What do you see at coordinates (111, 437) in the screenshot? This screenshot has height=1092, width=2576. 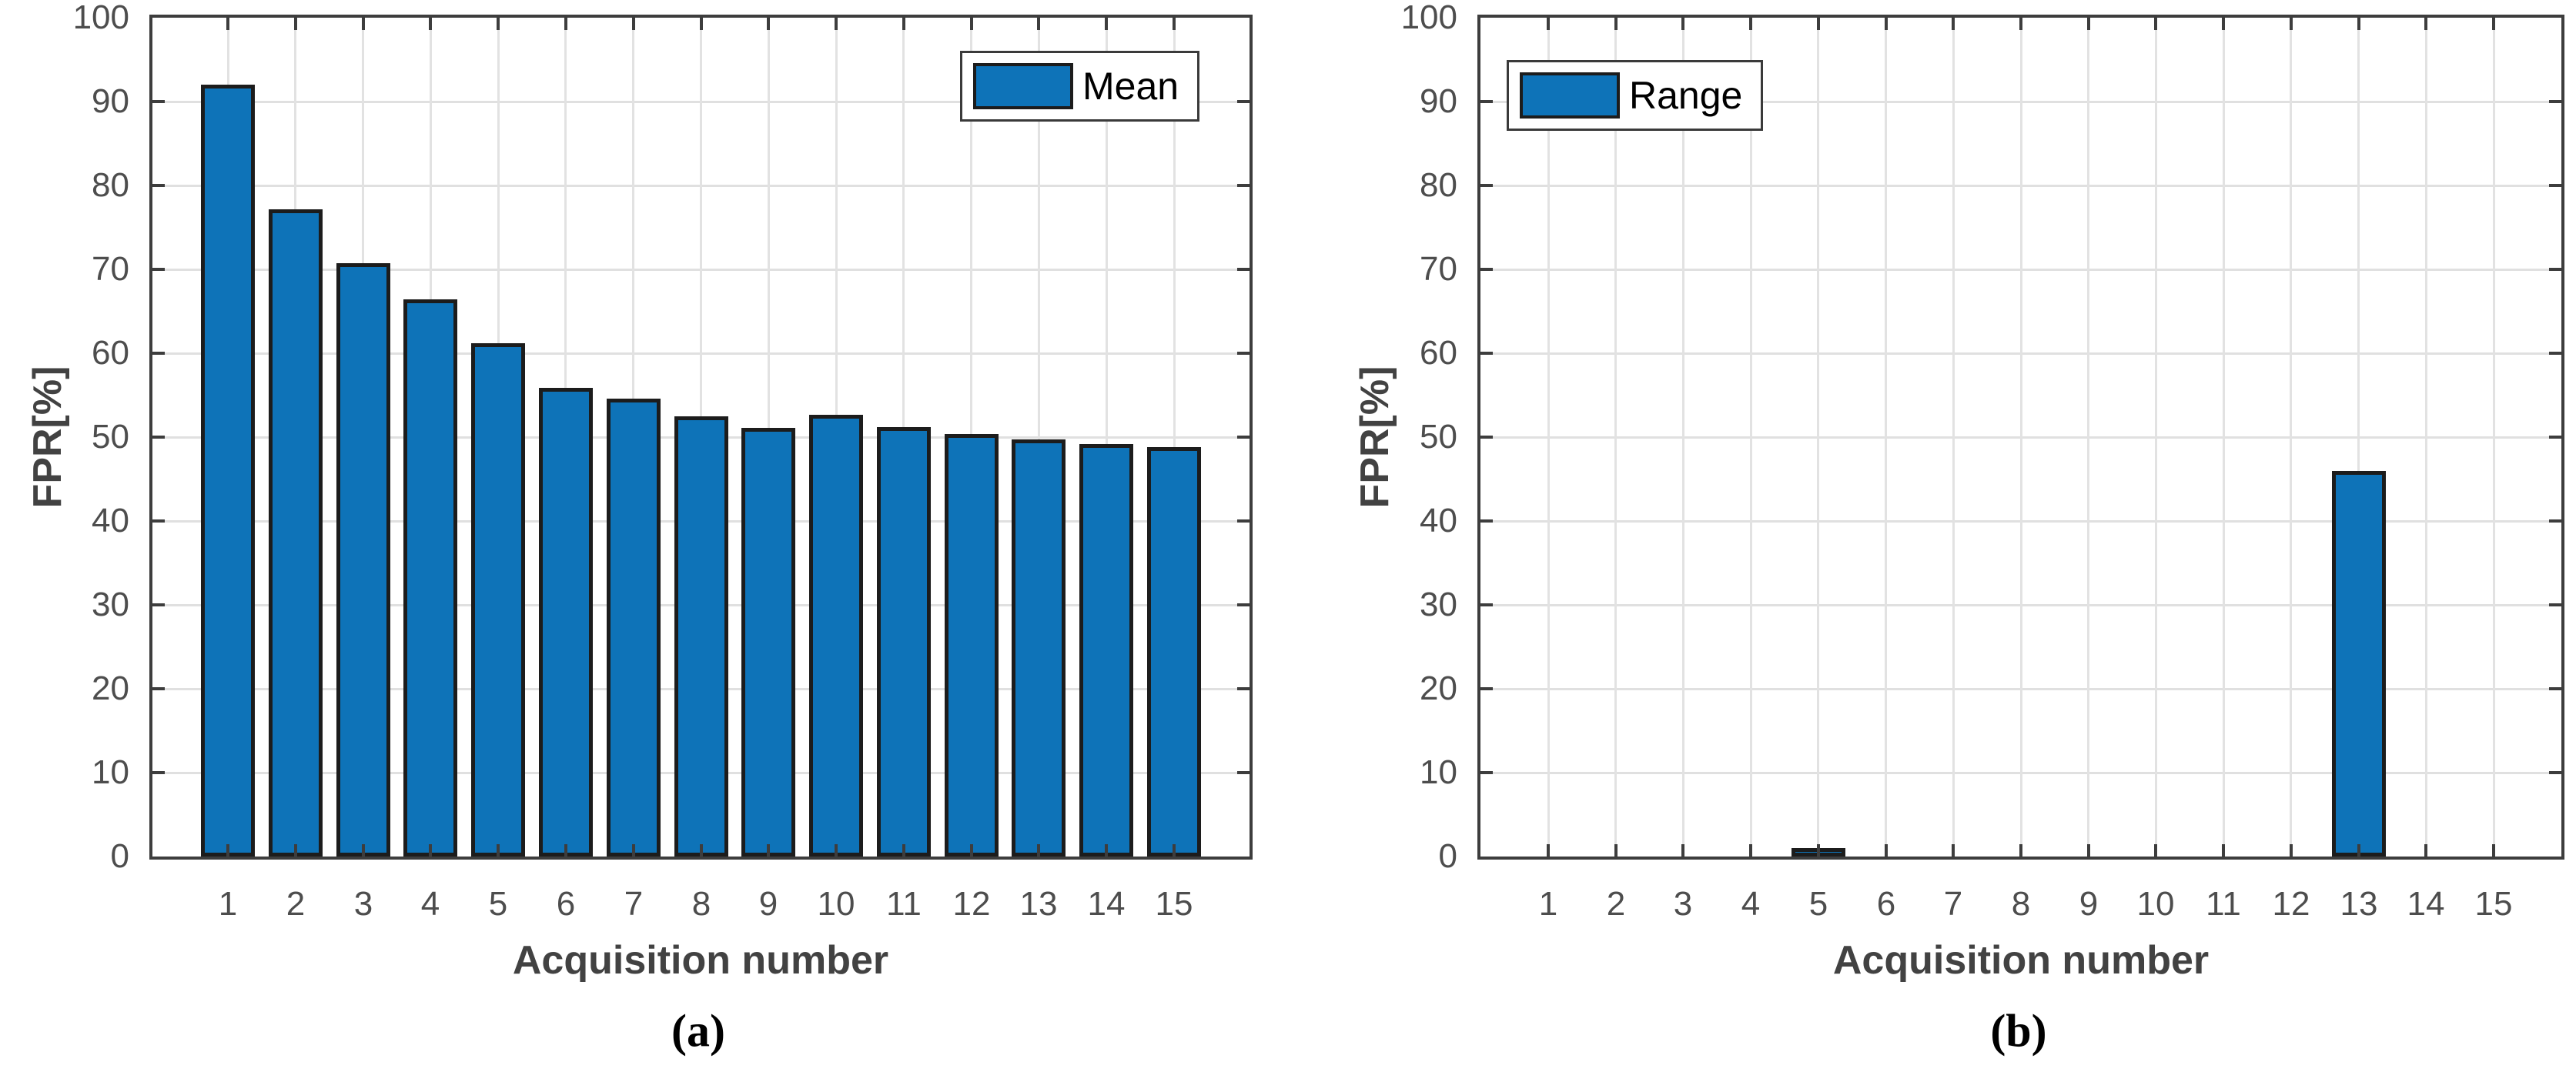 I see `y-tick-label-50: 50` at bounding box center [111, 437].